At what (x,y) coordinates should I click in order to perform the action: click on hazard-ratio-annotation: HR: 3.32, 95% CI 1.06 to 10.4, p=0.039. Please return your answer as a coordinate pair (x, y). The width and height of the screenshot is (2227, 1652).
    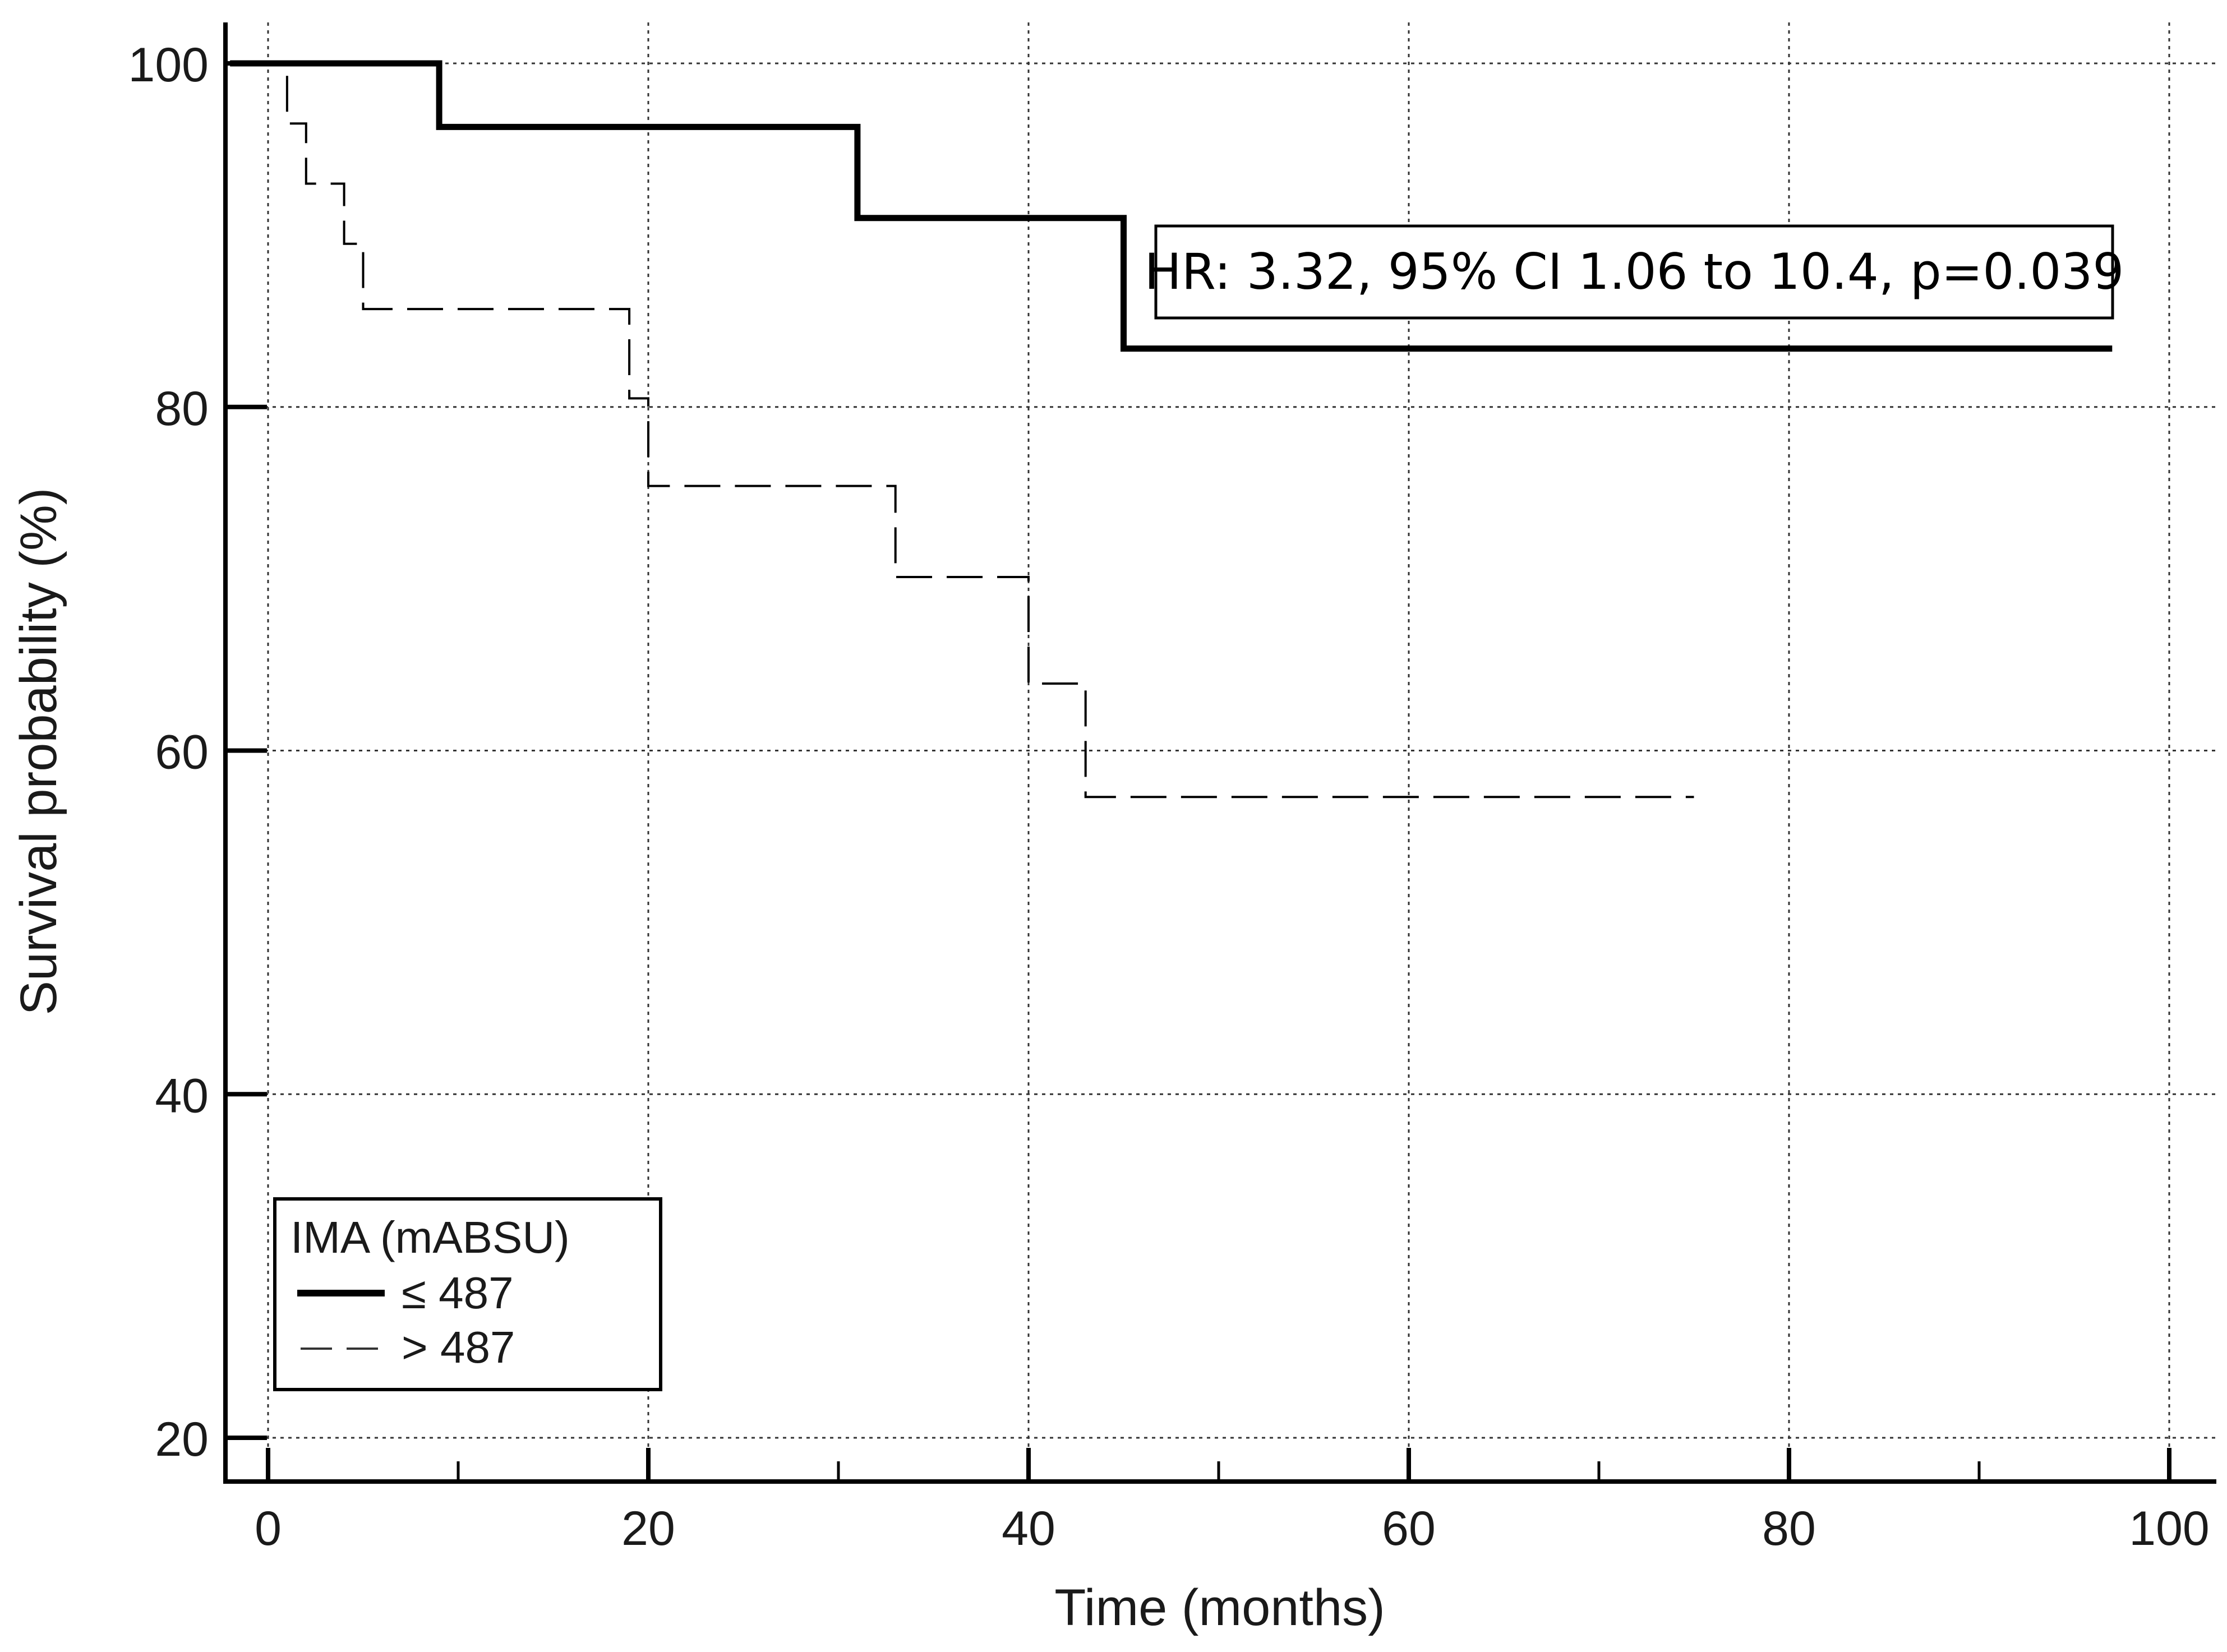
    Looking at the image, I should click on (1634, 272).